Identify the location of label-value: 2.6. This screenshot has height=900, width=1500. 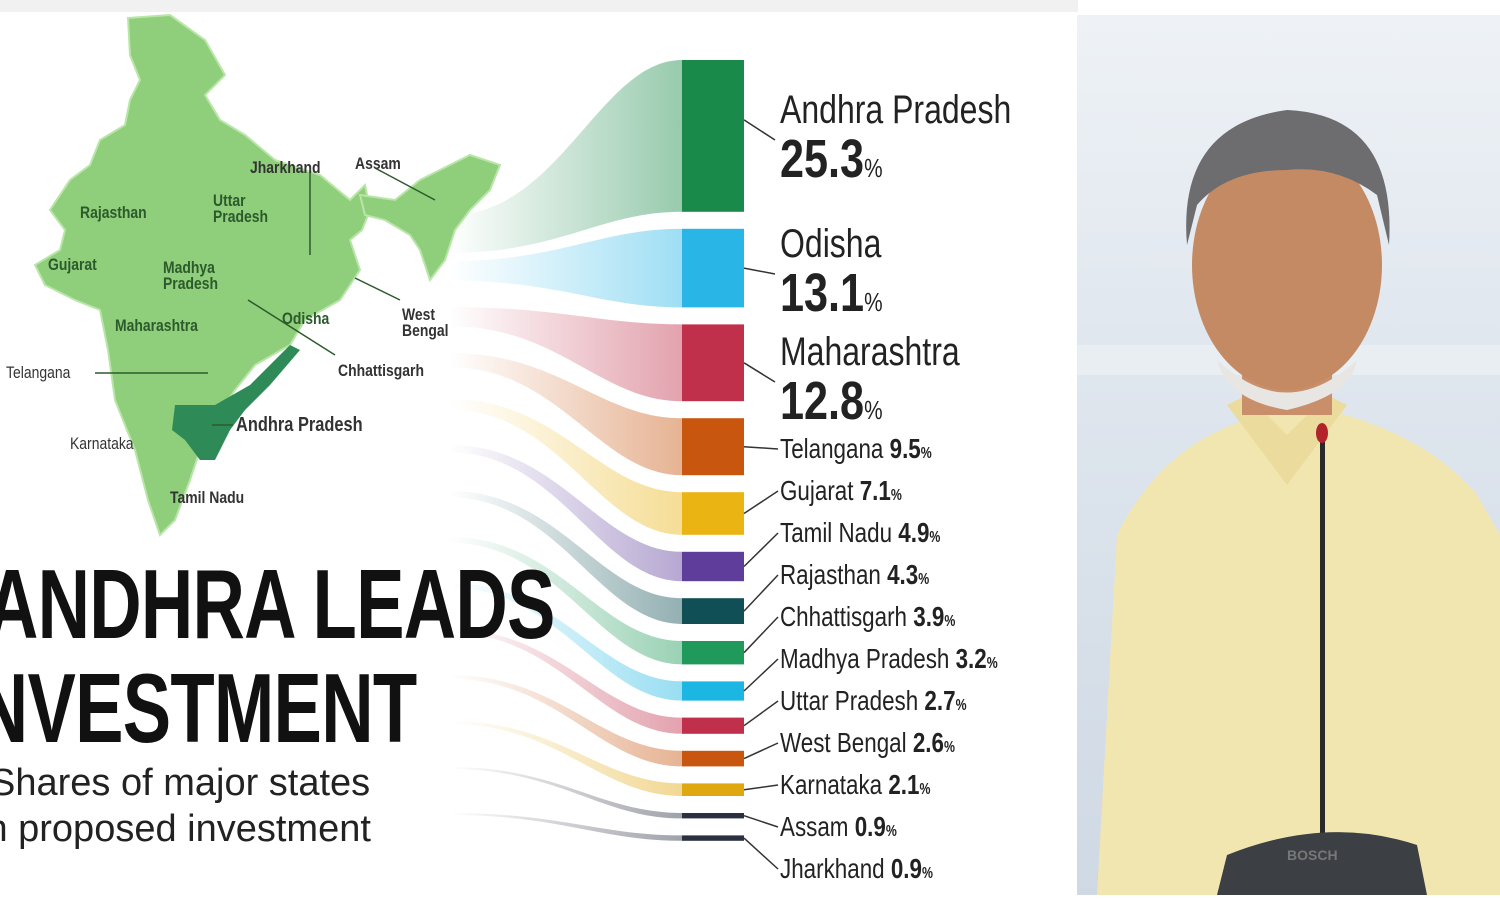
(928, 742).